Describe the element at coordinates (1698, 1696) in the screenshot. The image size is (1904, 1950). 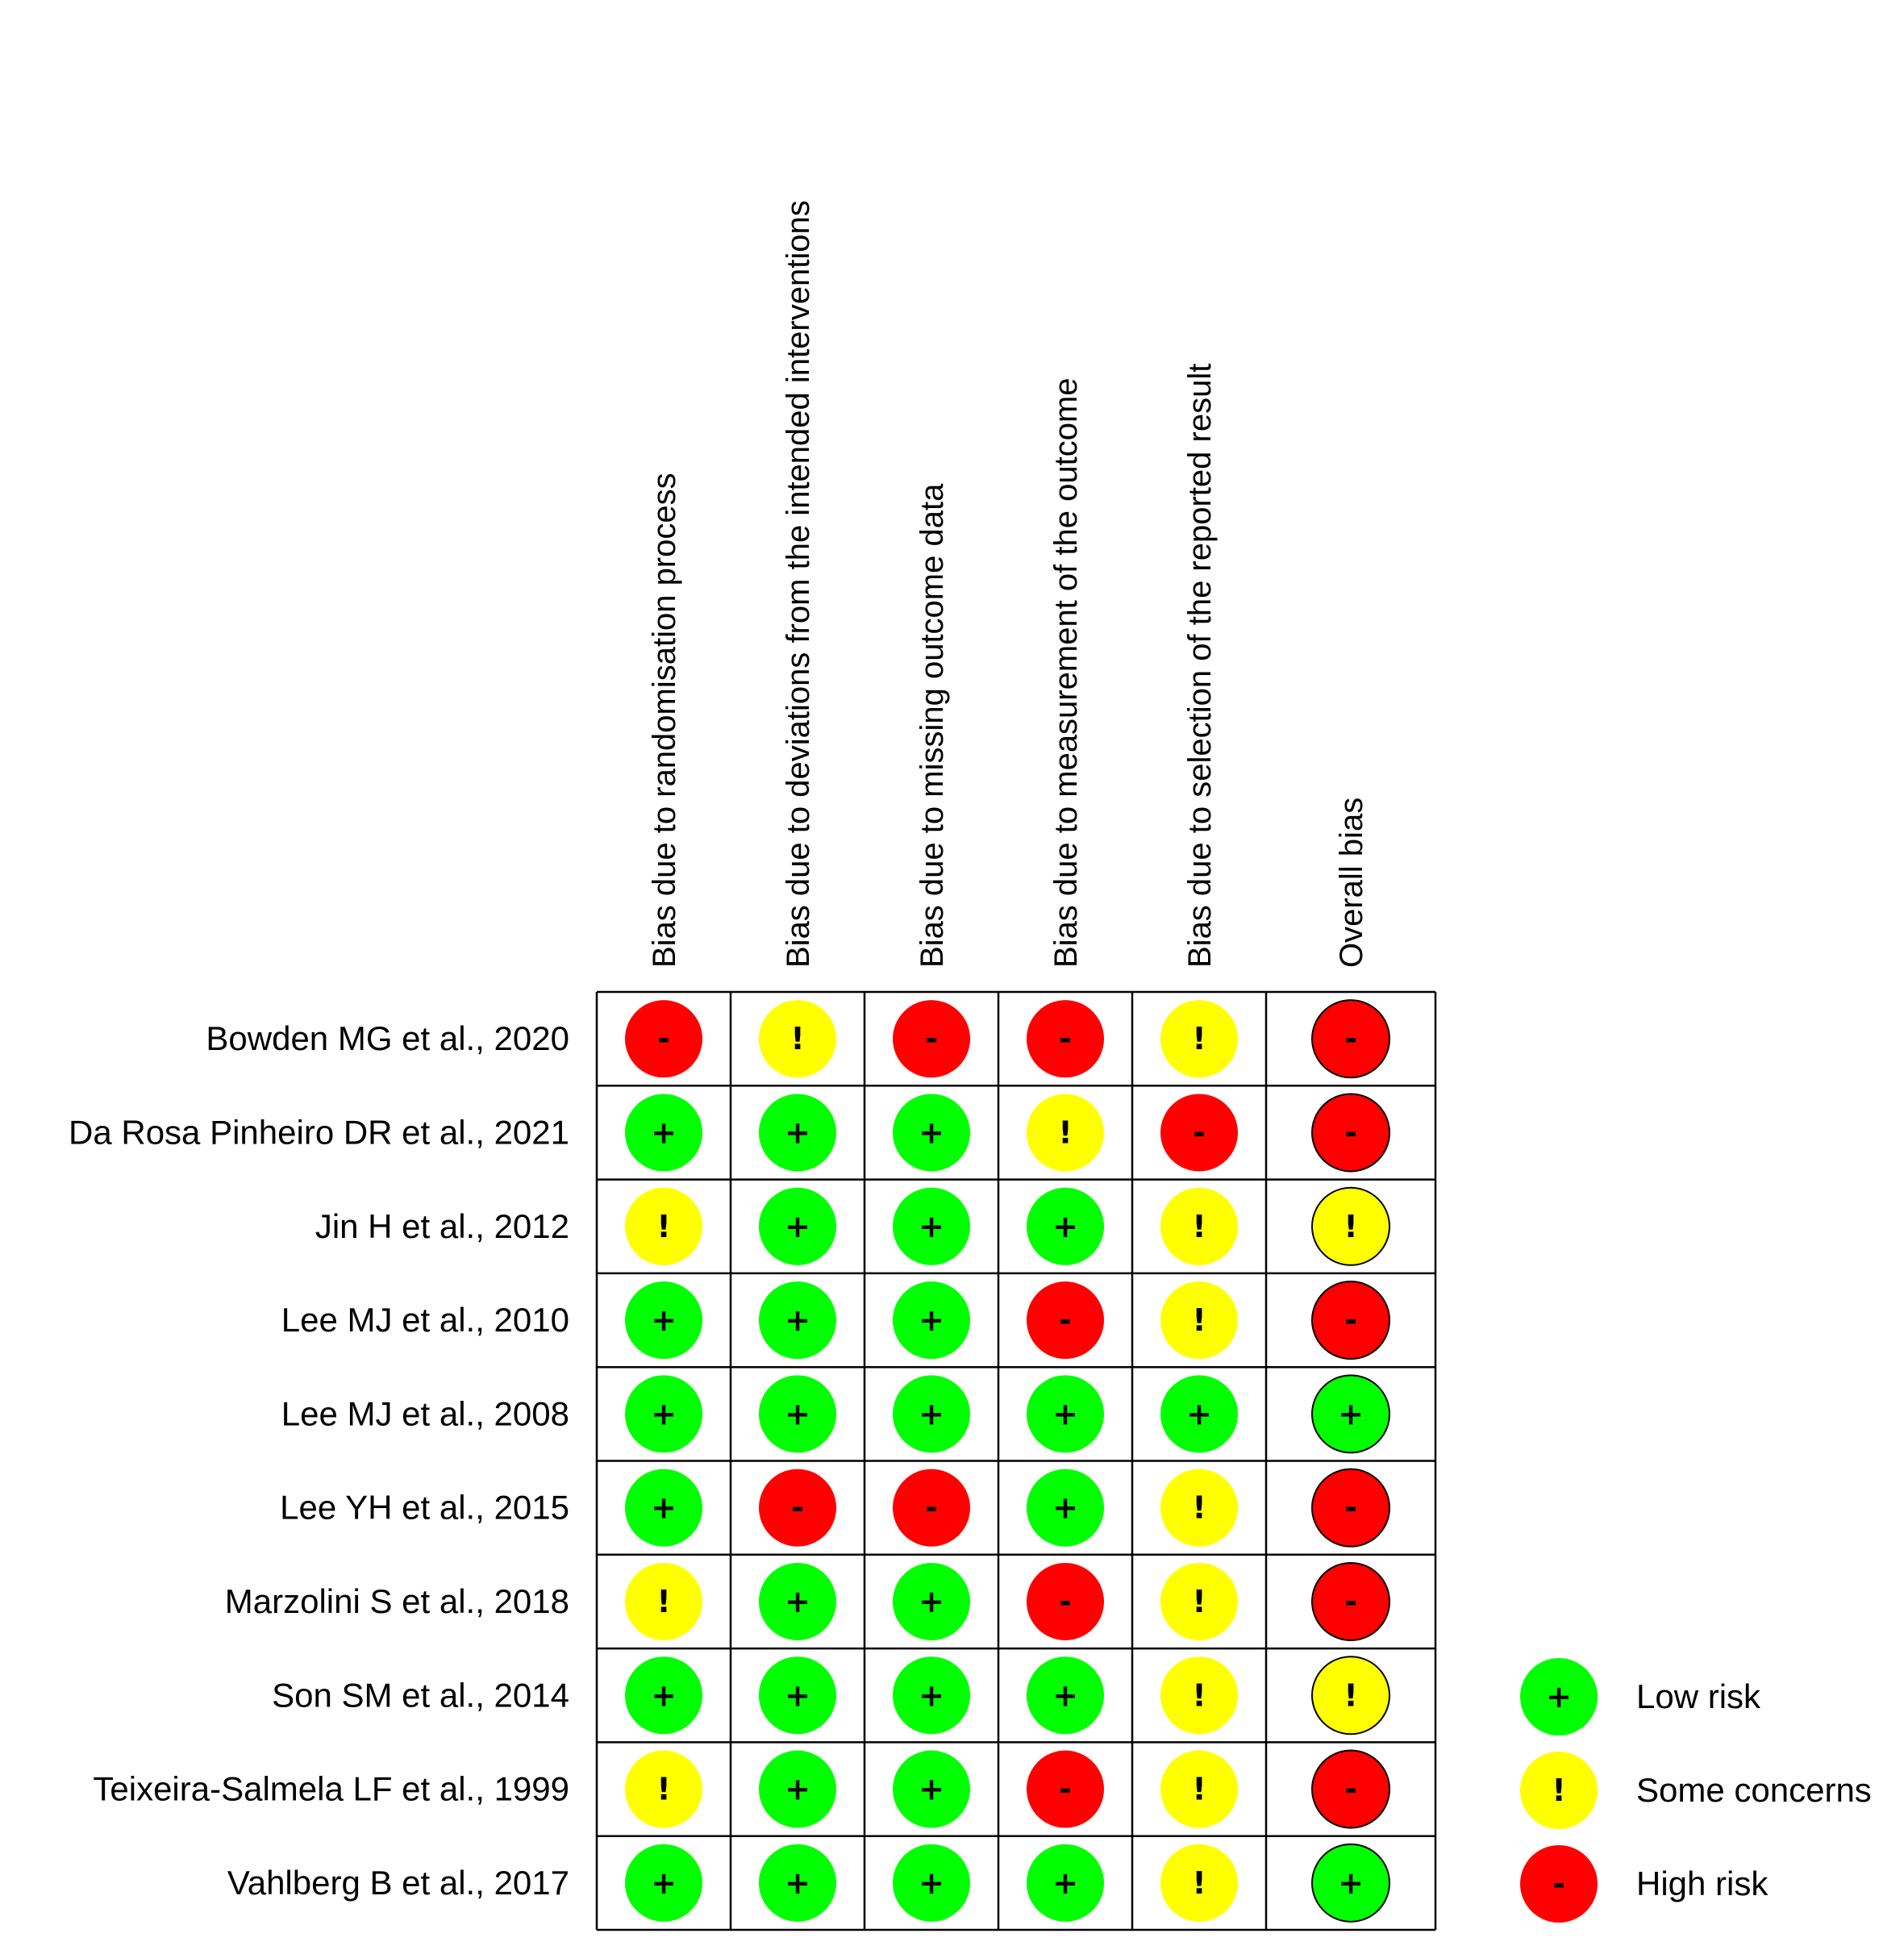
I see `legend-label: Low risk` at that location.